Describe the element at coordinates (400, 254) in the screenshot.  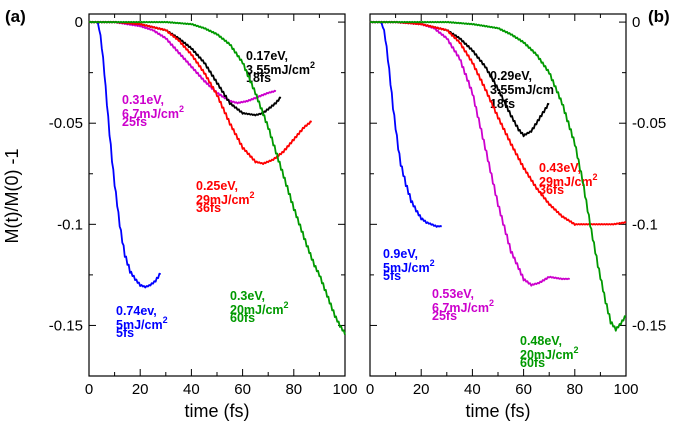
I see `series-label-line: 0.9eV,` at that location.